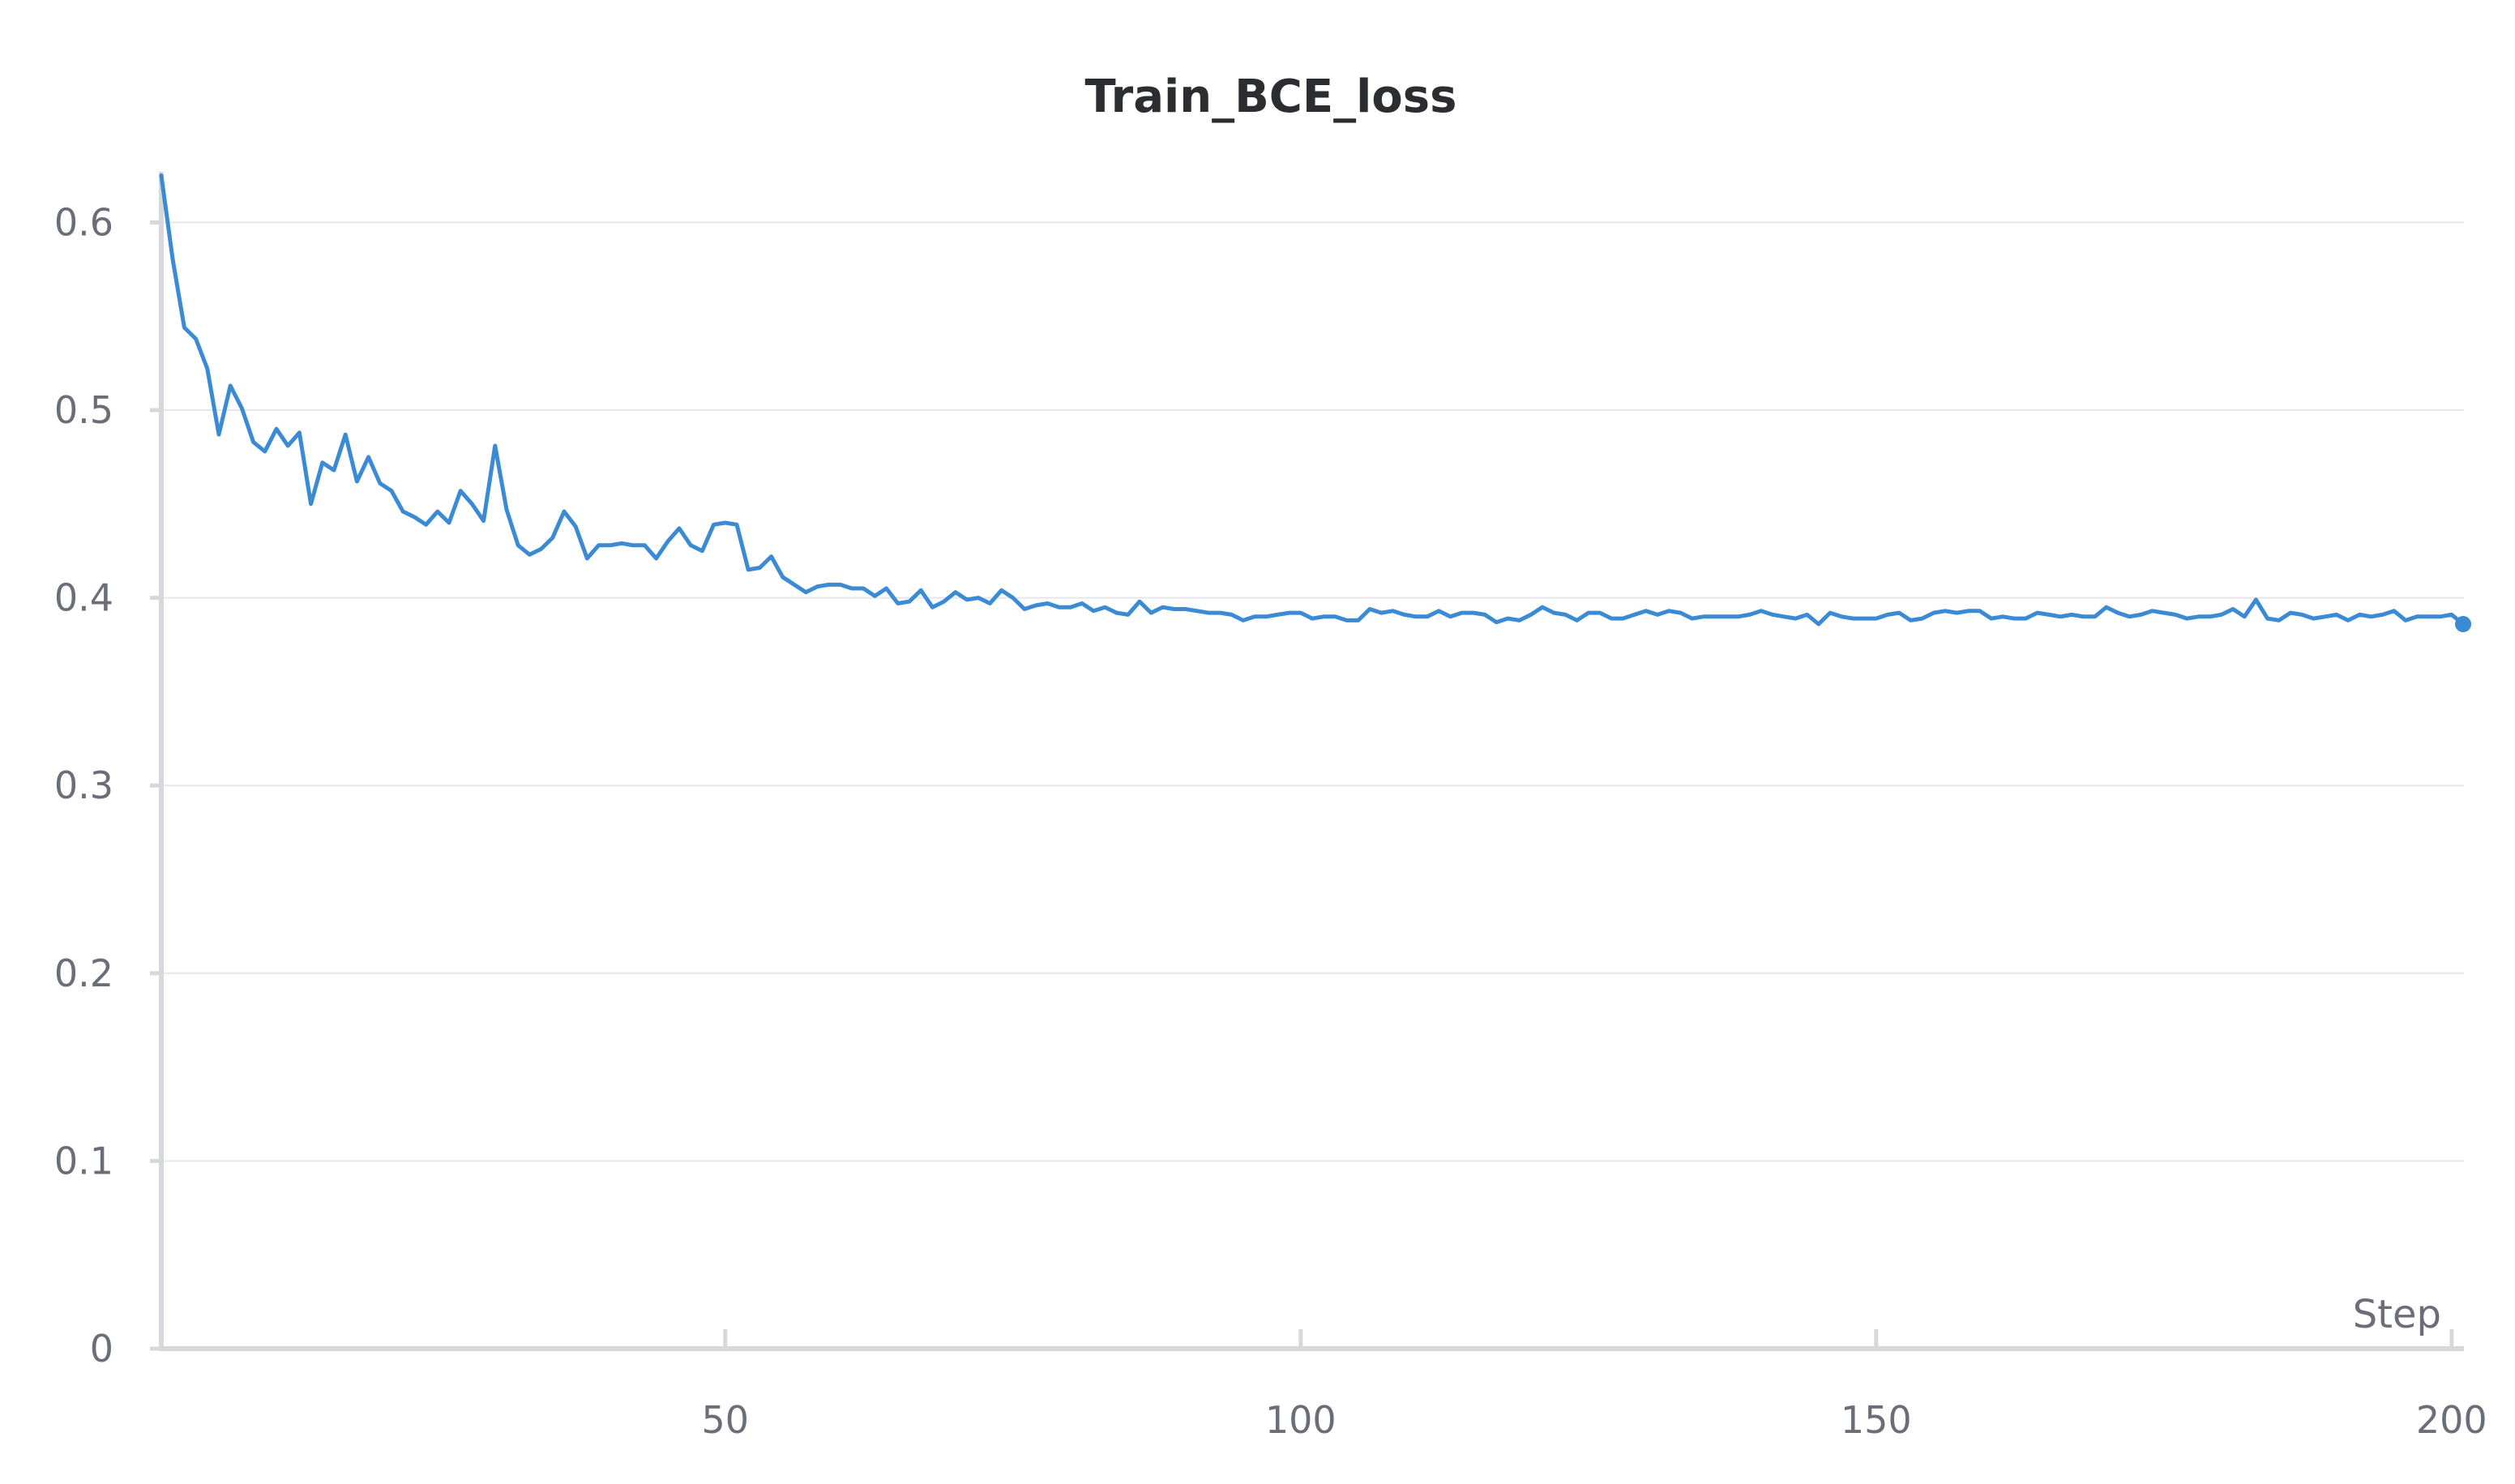 Image resolution: width=2515 pixels, height=1484 pixels. Describe the element at coordinates (1876, 1420) in the screenshot. I see `x-tick-label: 150` at that location.